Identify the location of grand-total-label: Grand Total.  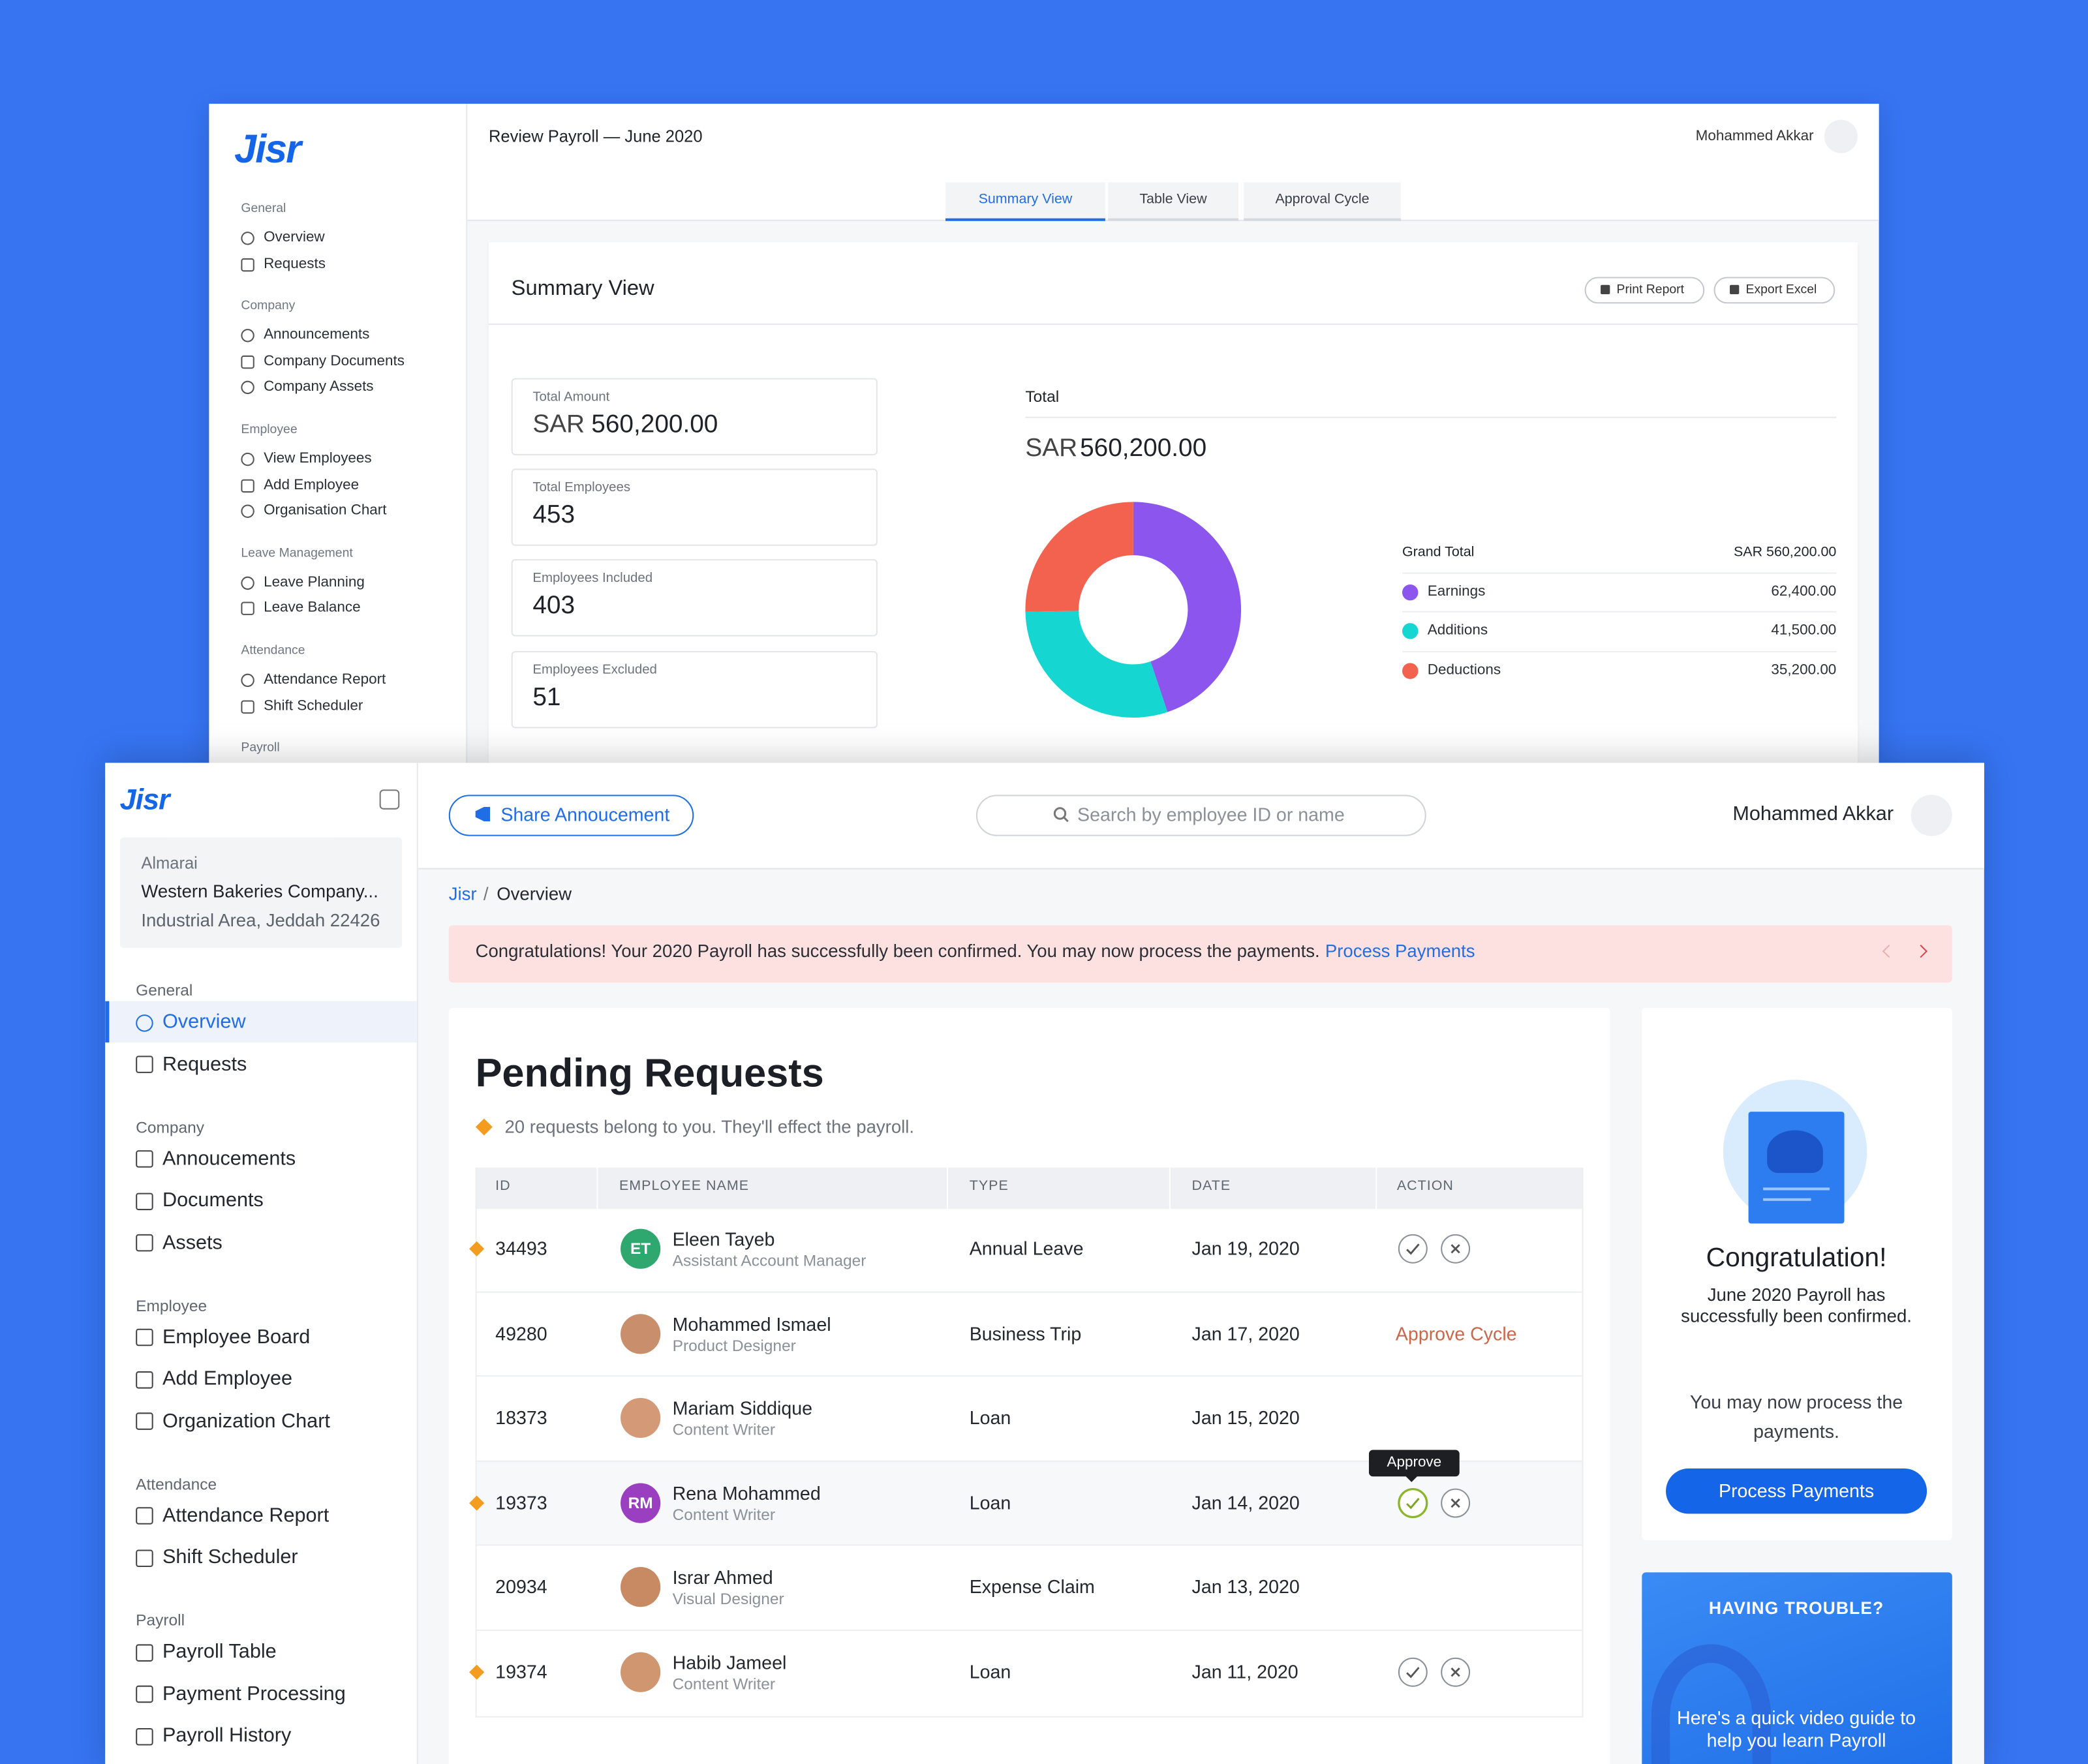
(1439, 552).